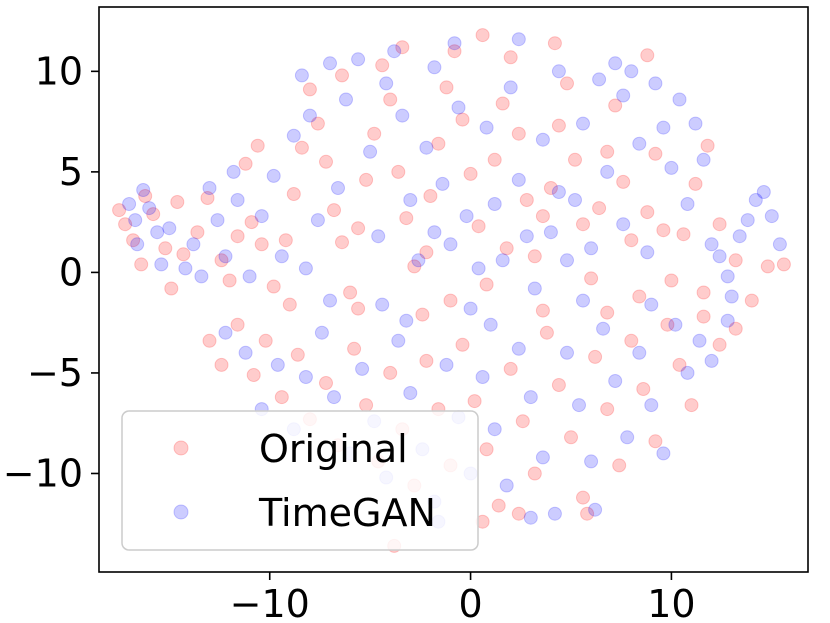  Describe the element at coordinates (43, 473) in the screenshot. I see `y-tick-label: −10` at that location.